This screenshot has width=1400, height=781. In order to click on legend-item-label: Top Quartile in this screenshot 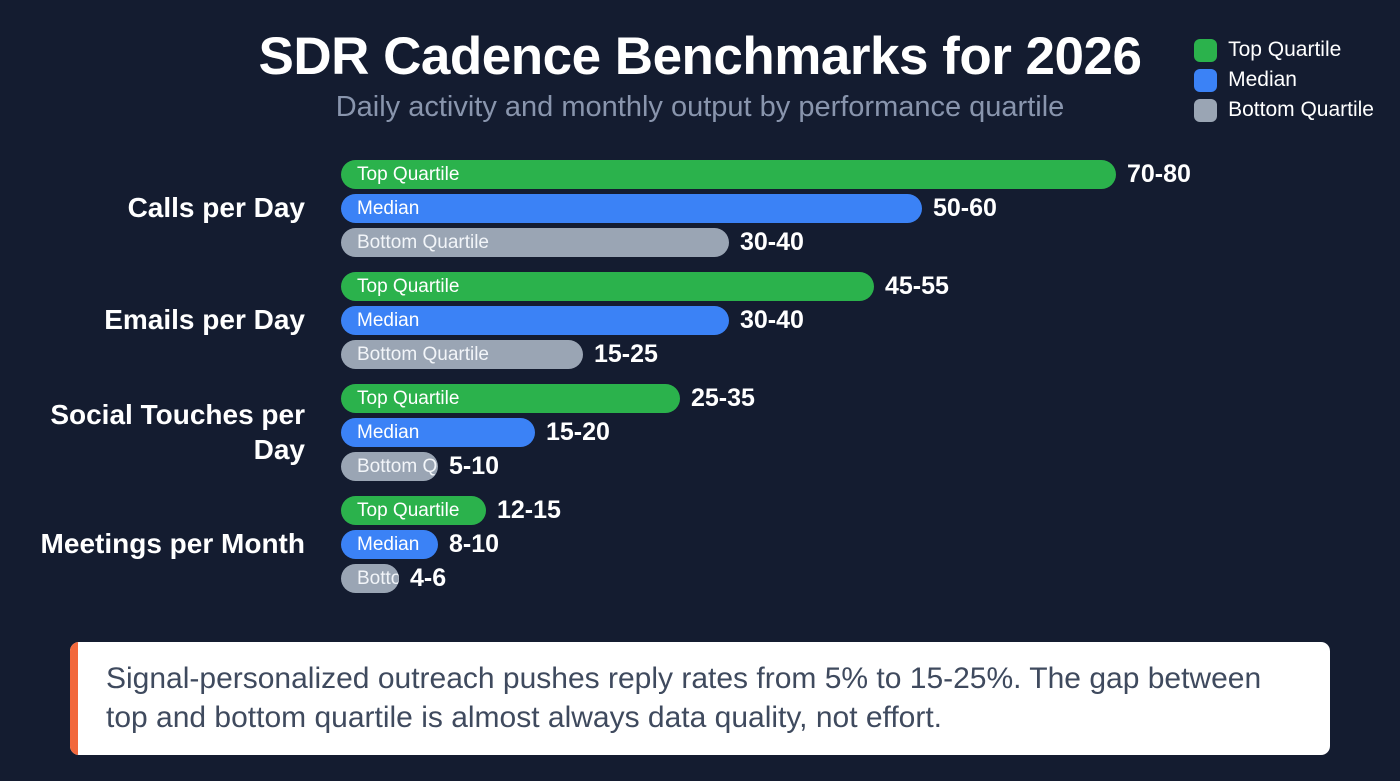, I will do `click(1285, 49)`.